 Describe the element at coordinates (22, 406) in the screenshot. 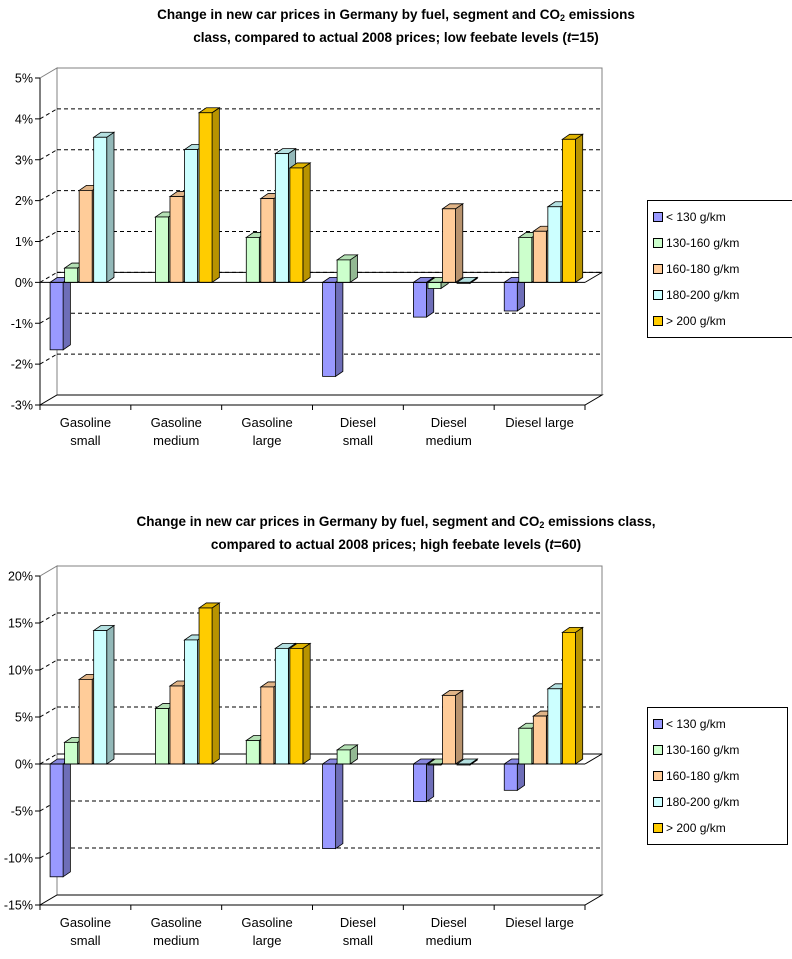

I see `y-tick-label: -3%` at that location.